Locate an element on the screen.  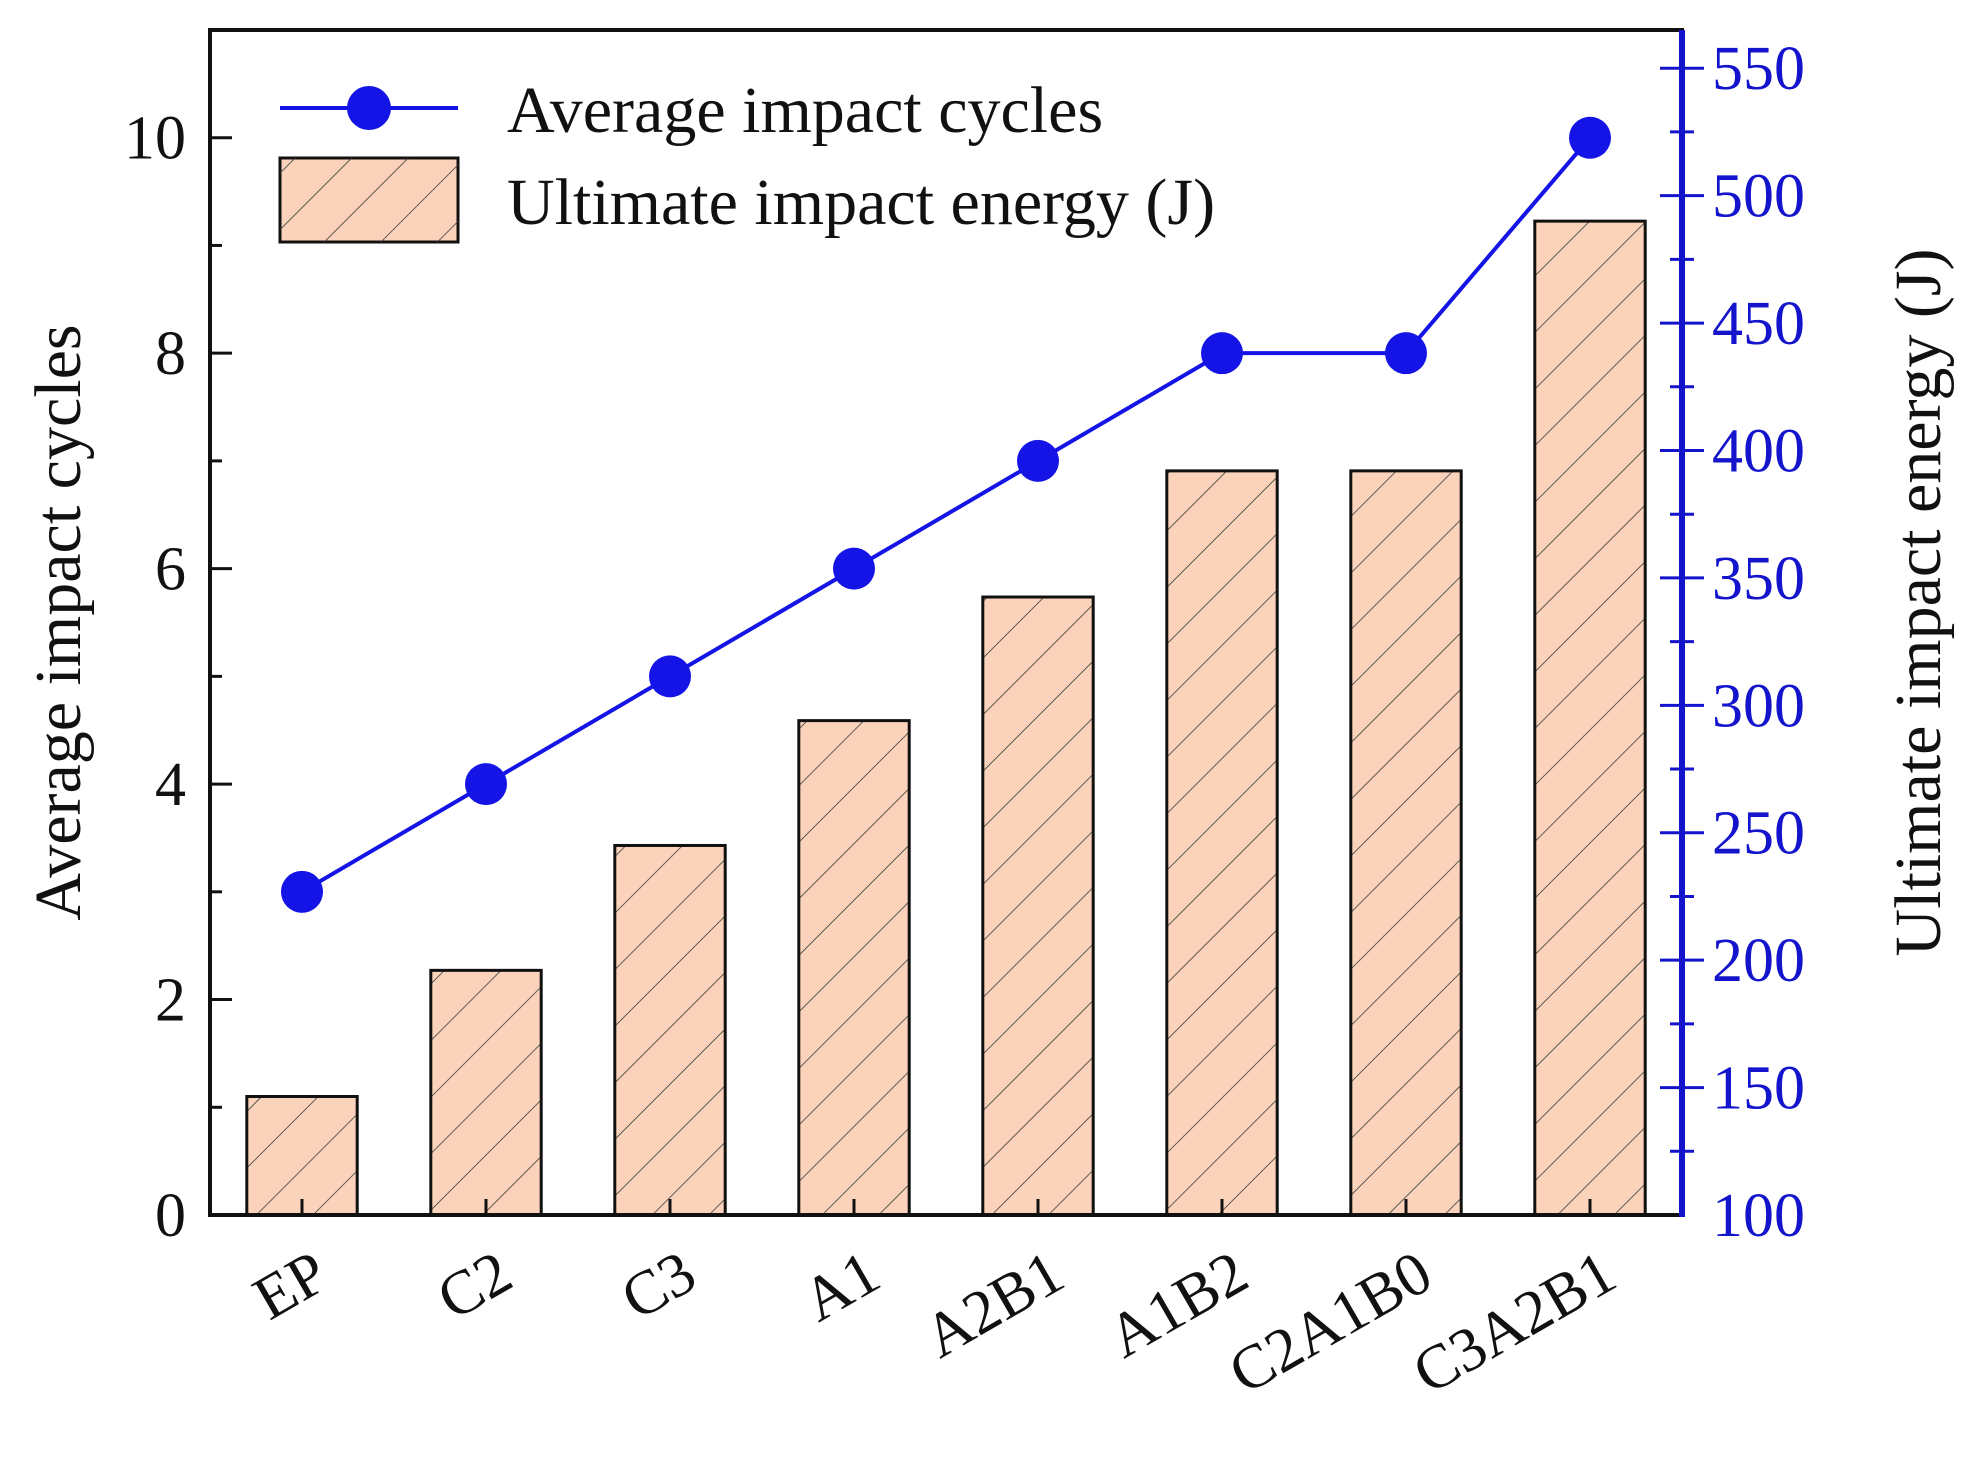
category-label: C3A2B1 is located at coordinates (1514, 1322).